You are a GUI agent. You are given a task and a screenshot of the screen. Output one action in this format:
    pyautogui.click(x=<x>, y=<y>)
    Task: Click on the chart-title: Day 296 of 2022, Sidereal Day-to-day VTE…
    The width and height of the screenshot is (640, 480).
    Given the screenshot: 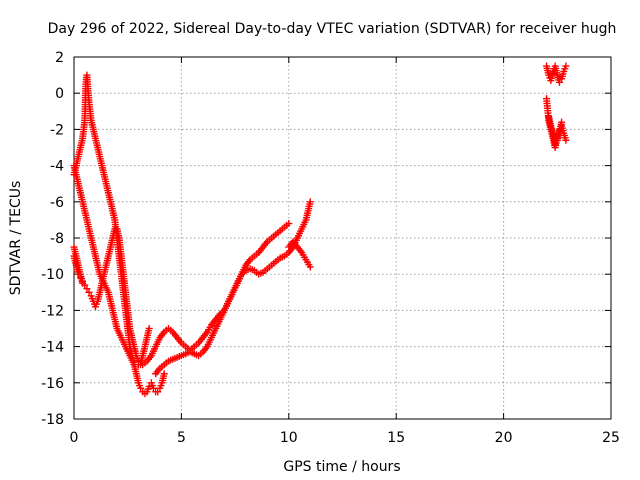 What is the action you would take?
    pyautogui.click(x=332, y=29)
    